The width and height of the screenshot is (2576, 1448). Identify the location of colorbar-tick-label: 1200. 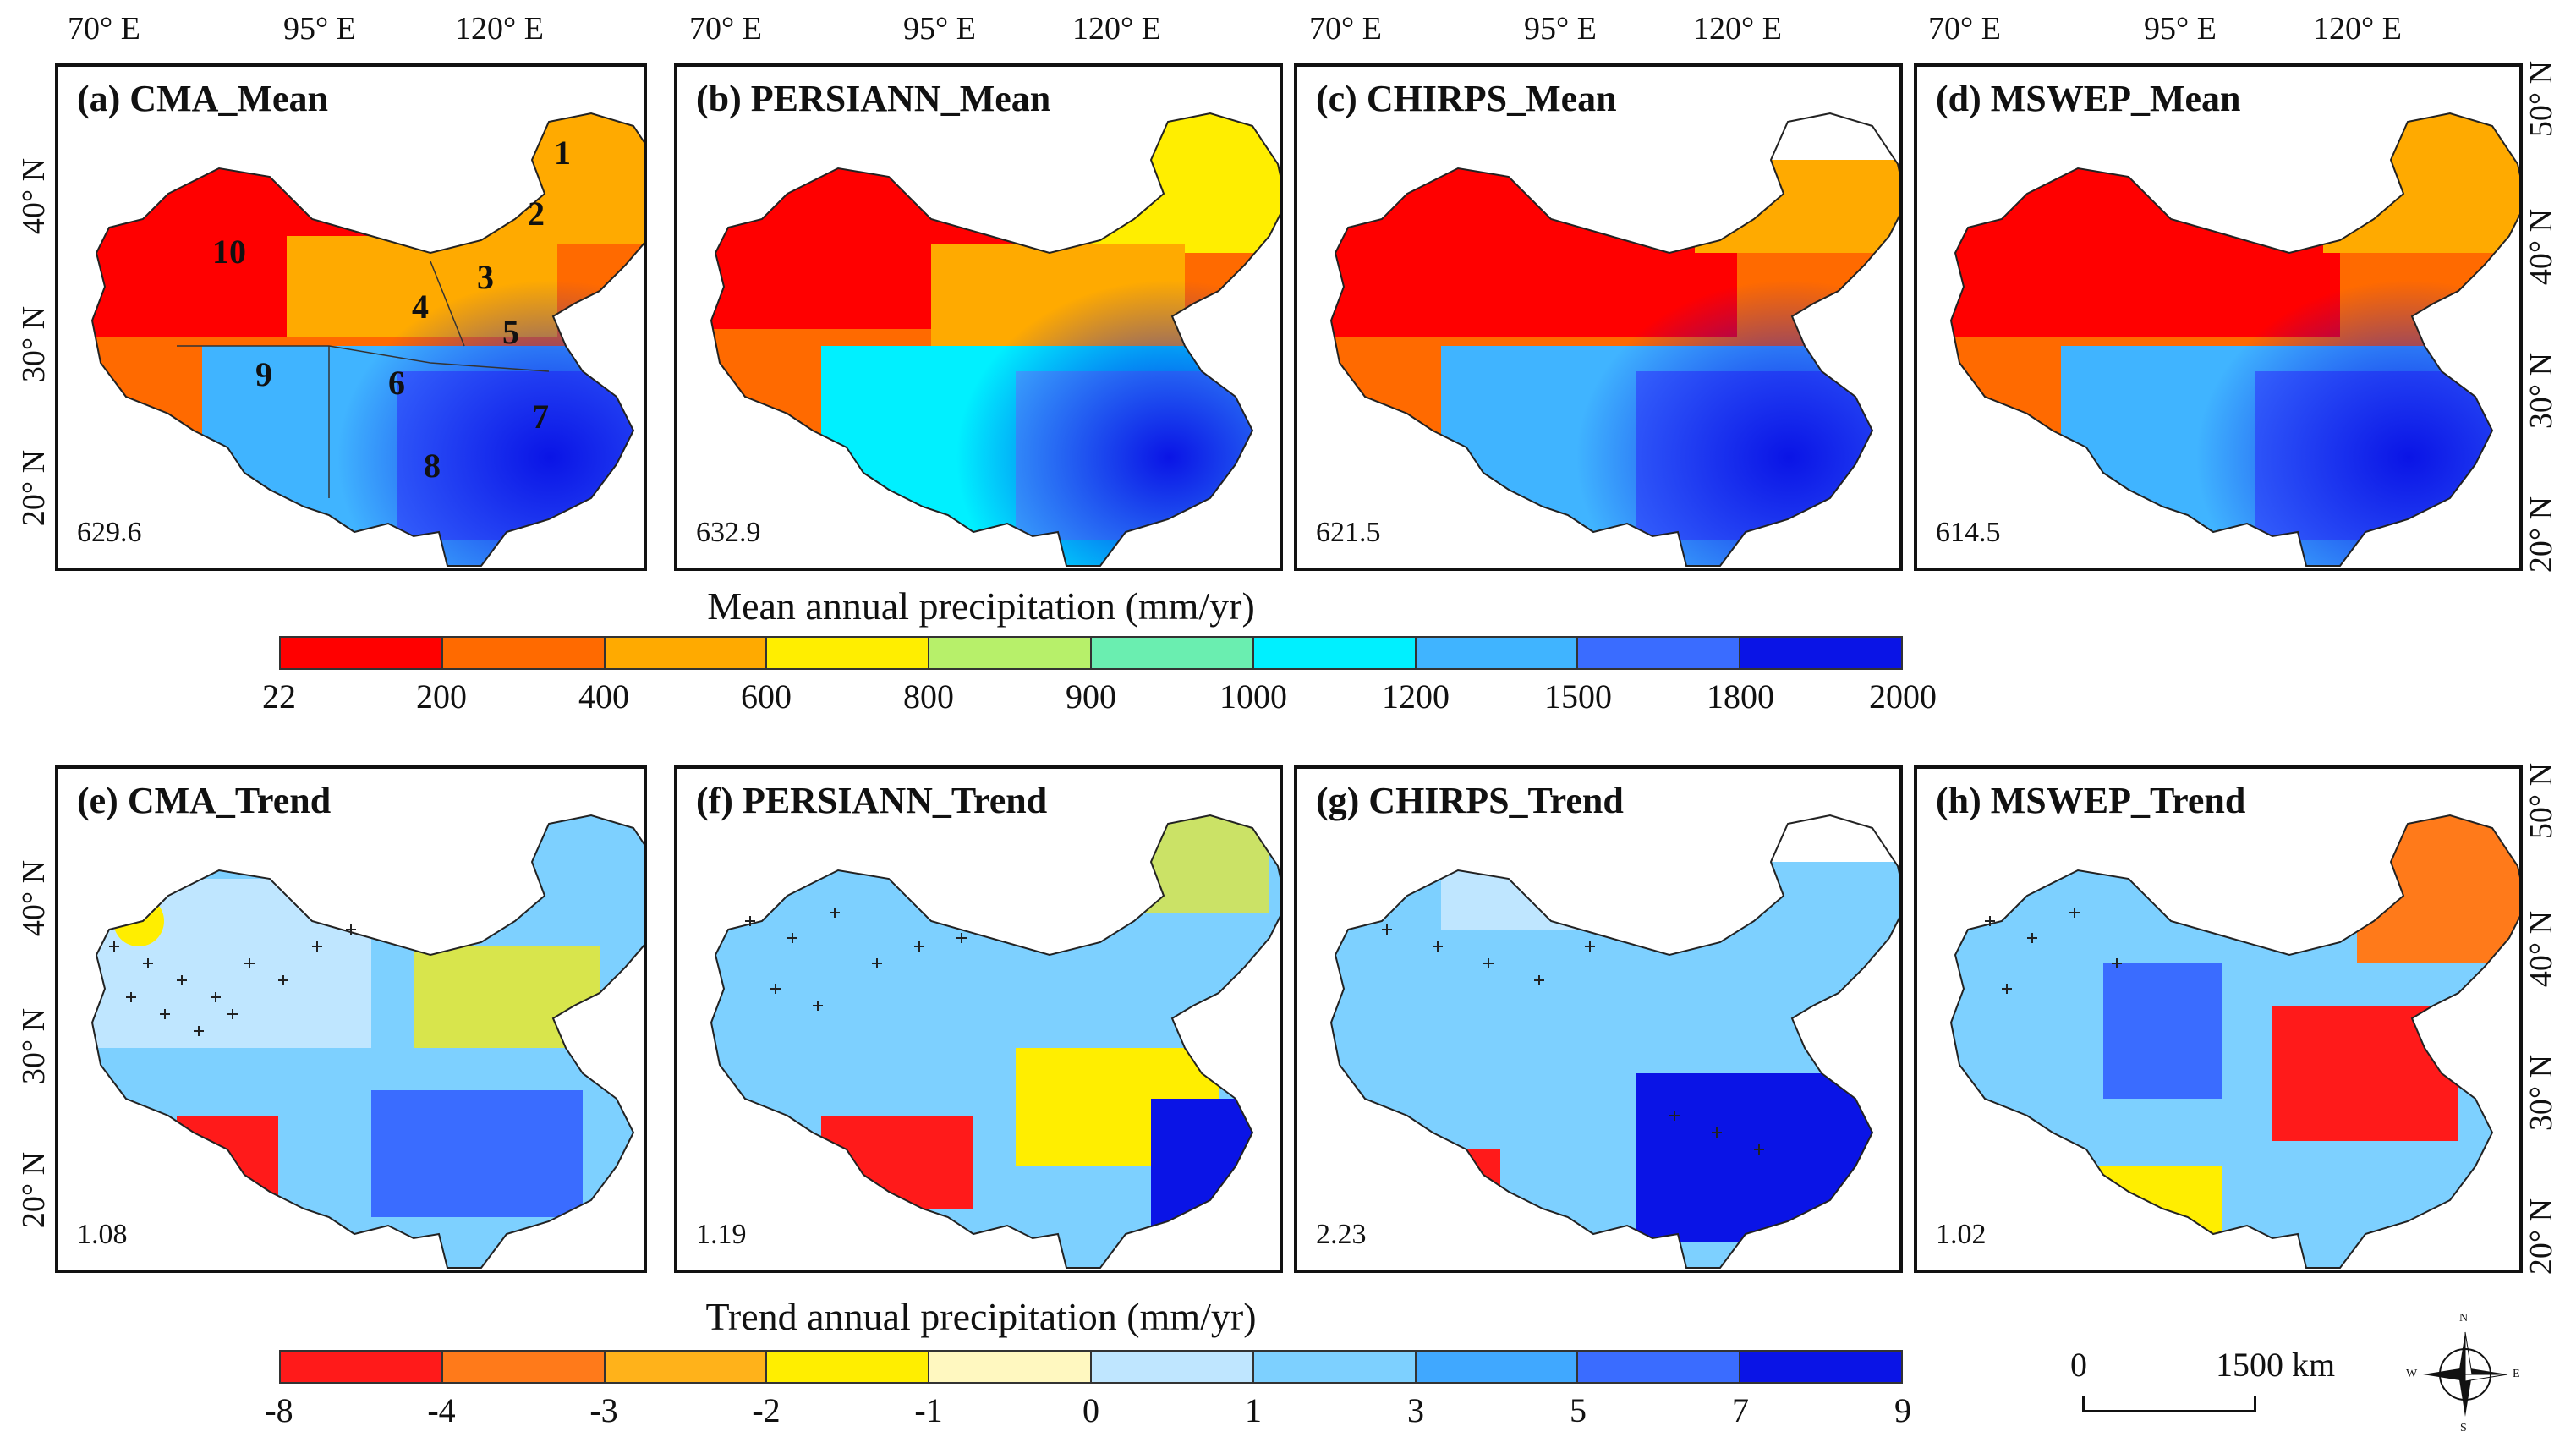
(1416, 697).